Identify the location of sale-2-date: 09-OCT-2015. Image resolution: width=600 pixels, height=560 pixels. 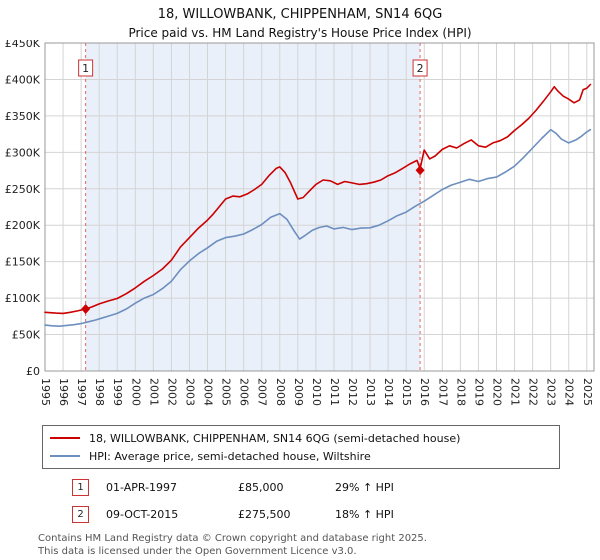
(142, 514).